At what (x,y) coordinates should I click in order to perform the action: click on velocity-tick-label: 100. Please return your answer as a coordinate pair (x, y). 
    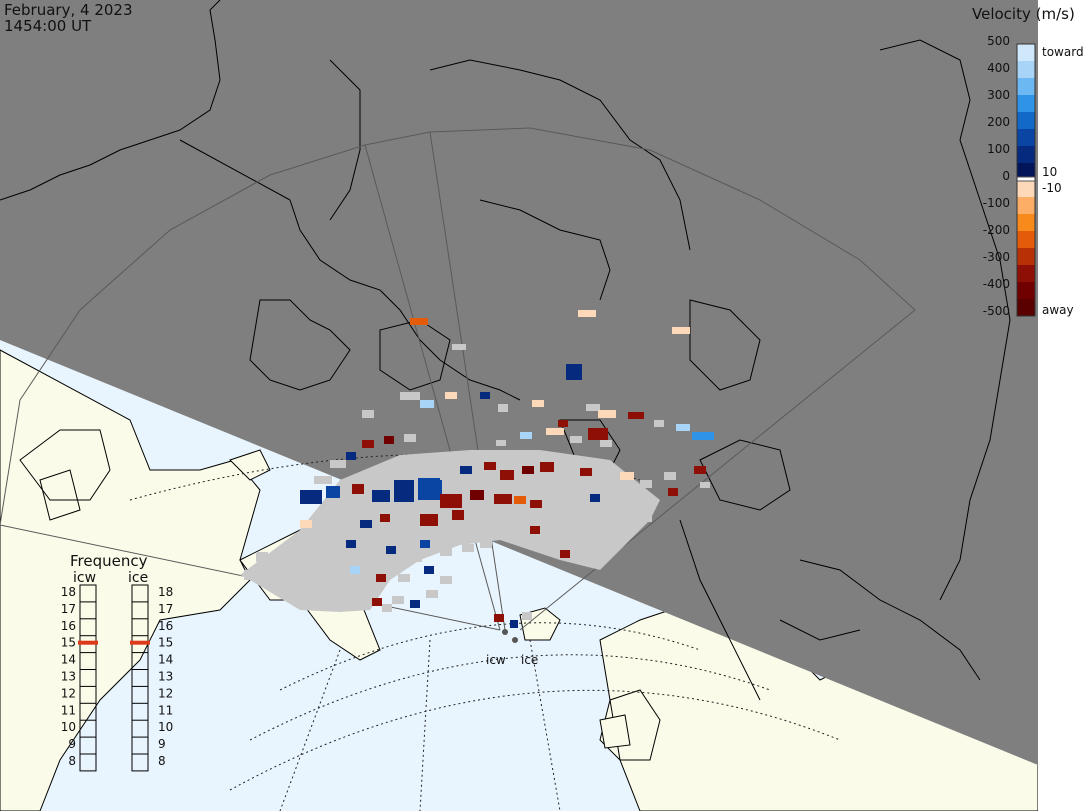
    Looking at the image, I should click on (998, 149).